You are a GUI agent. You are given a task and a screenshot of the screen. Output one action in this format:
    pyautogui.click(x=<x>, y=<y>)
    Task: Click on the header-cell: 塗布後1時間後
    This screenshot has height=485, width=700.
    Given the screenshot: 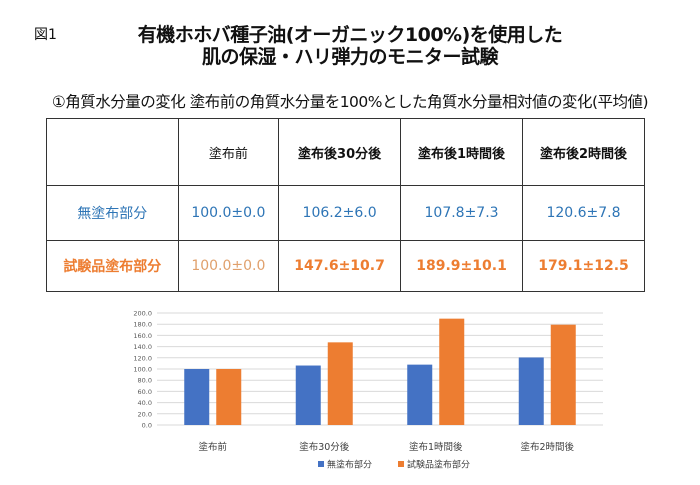 What is the action you would take?
    pyautogui.click(x=462, y=152)
    